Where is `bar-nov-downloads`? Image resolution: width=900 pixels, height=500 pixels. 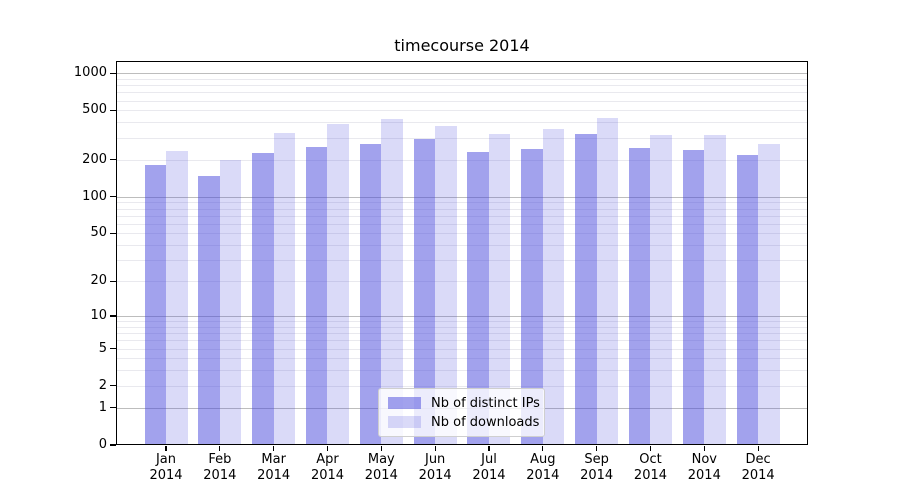
bar-nov-downloads is located at coordinates (715, 289).